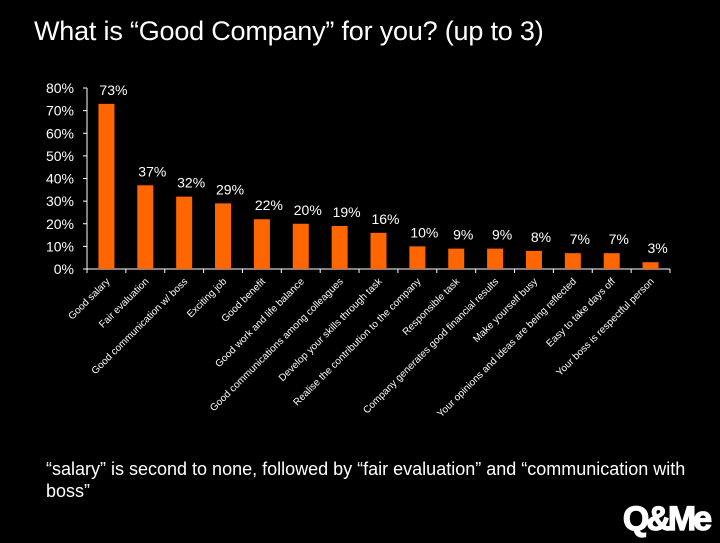 This screenshot has width=720, height=543. What do you see at coordinates (276, 344) in the screenshot?
I see `category-label: Good communications among colleagues` at bounding box center [276, 344].